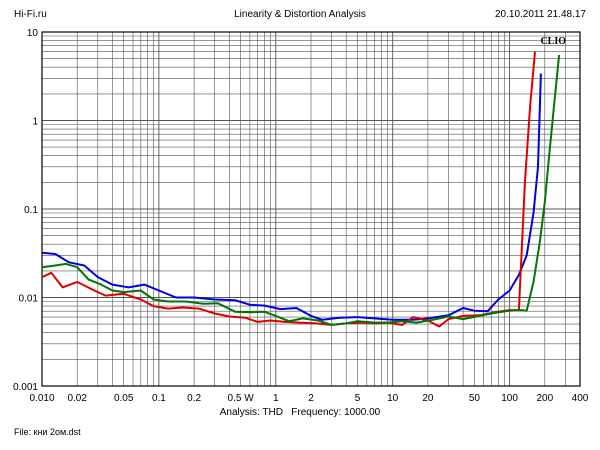 The height and width of the screenshot is (450, 600). I want to click on analysis-info: Analysis: THD Frequency: 1000.00, so click(300, 412).